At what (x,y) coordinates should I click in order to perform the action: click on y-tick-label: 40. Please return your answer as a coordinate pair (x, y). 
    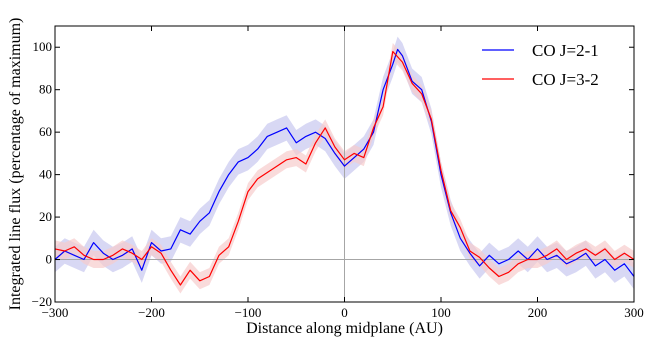
    Looking at the image, I should click on (45, 174).